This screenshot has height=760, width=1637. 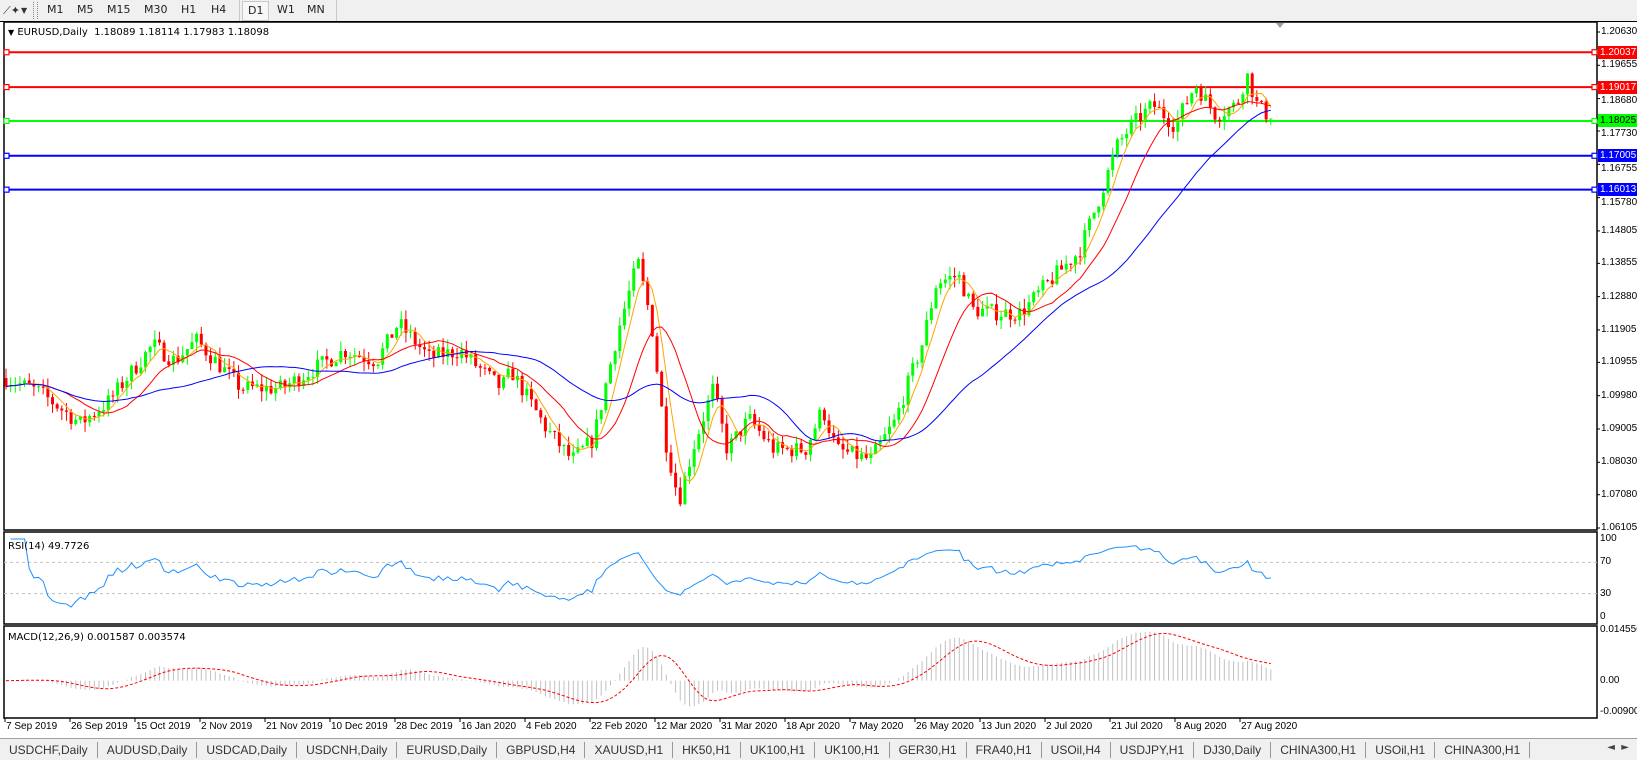 I want to click on timeframe-button-m30: M30, so click(x=156, y=9).